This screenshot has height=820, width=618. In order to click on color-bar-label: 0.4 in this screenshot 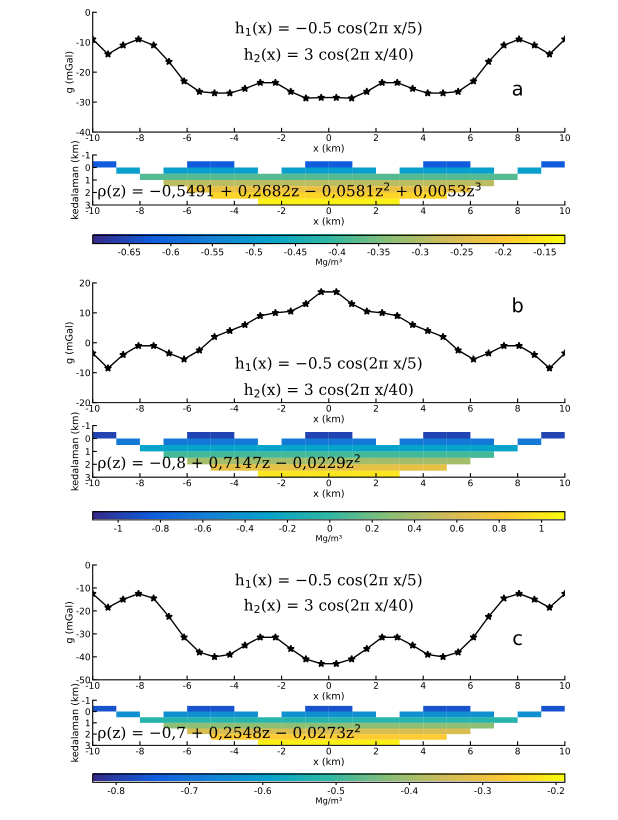, I will do `click(415, 528)`.